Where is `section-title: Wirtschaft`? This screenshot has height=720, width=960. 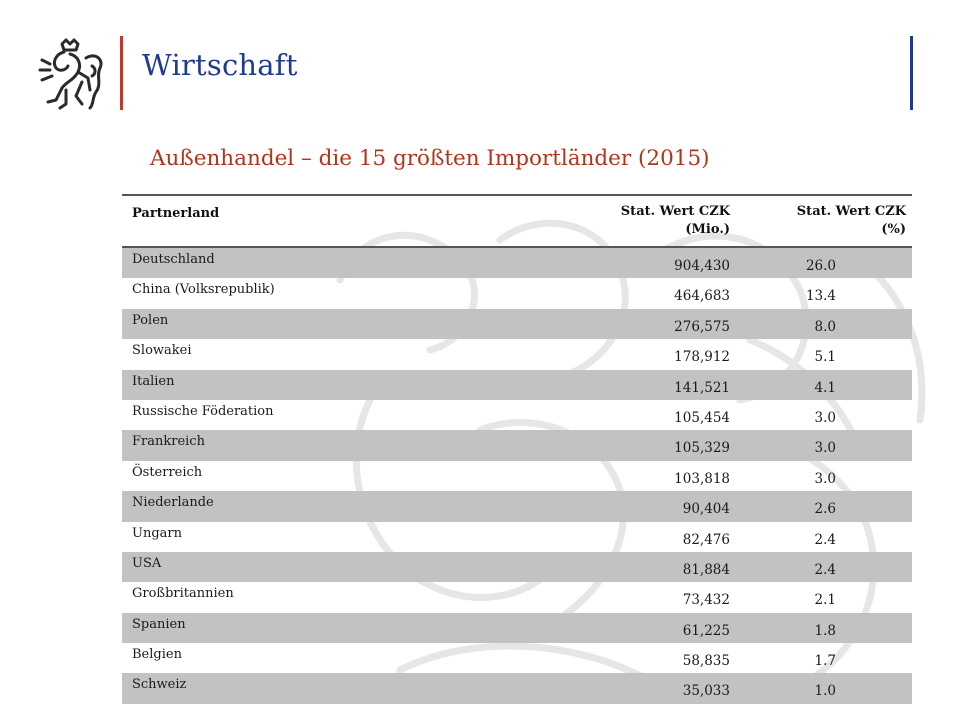
section-title: Wirtschaft is located at coordinates (220, 65).